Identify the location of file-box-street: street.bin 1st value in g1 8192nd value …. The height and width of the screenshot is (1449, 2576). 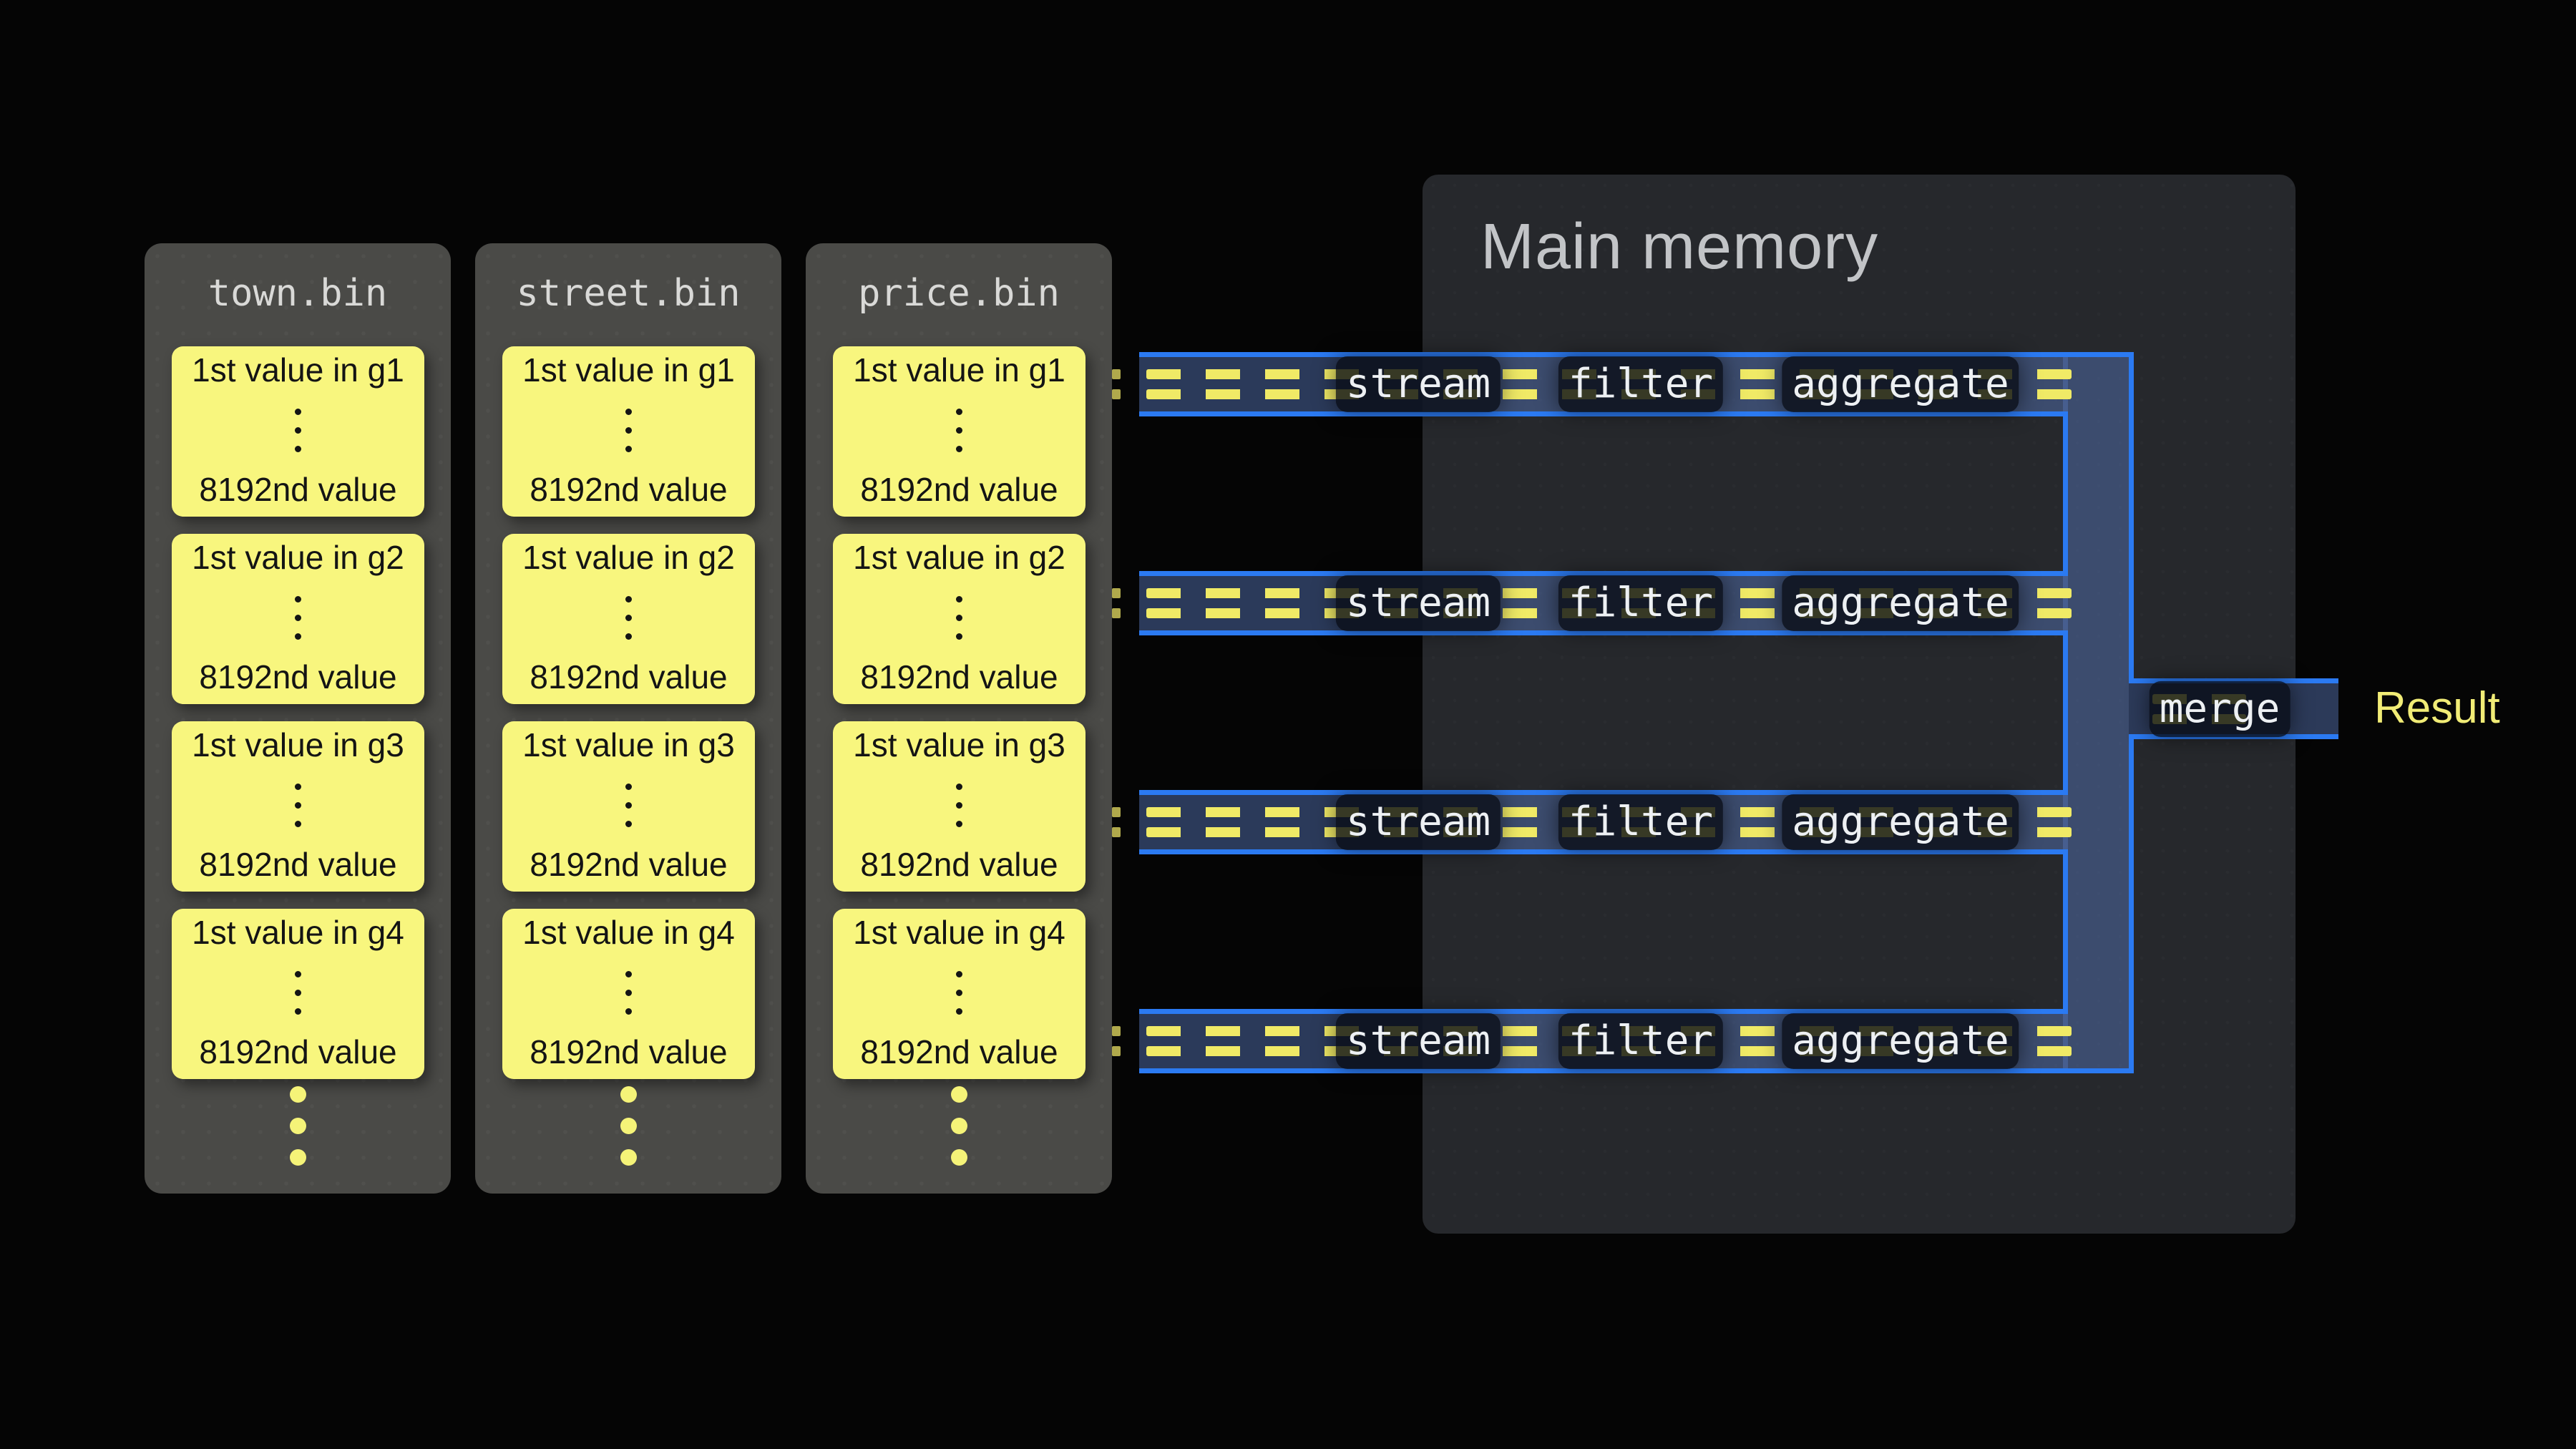
(628, 718).